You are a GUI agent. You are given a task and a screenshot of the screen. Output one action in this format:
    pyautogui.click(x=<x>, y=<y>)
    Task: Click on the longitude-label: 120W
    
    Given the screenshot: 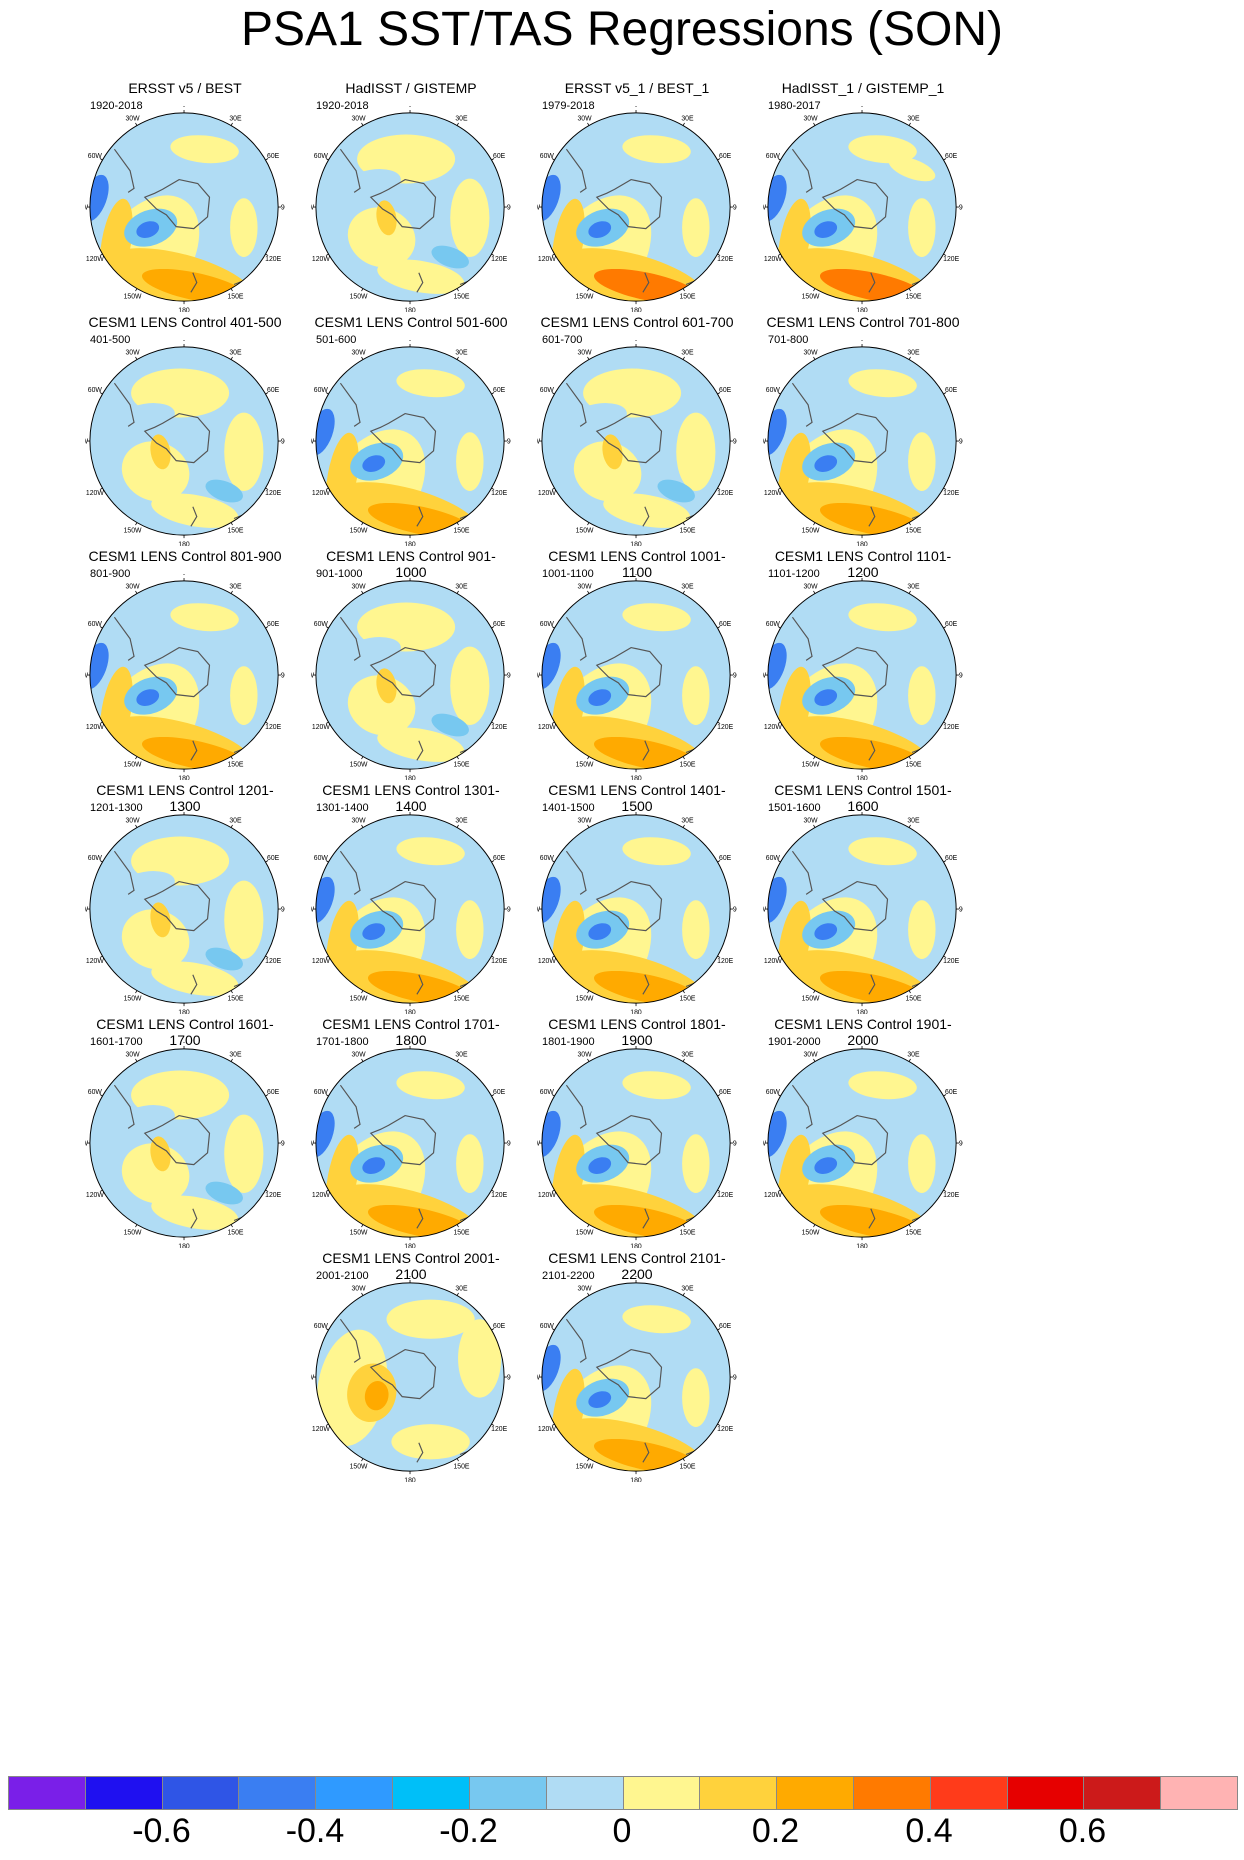 What is the action you would take?
    pyautogui.click(x=95, y=259)
    